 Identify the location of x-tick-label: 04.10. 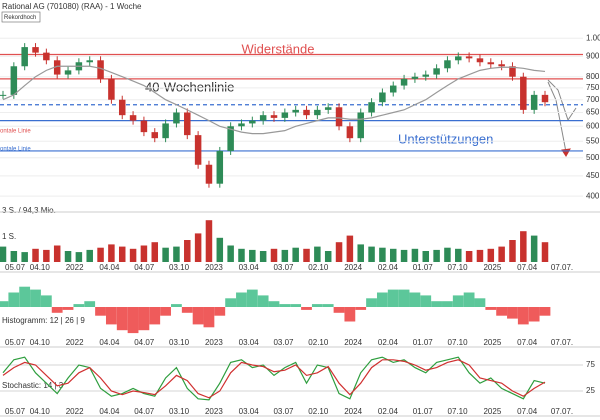
(40, 411).